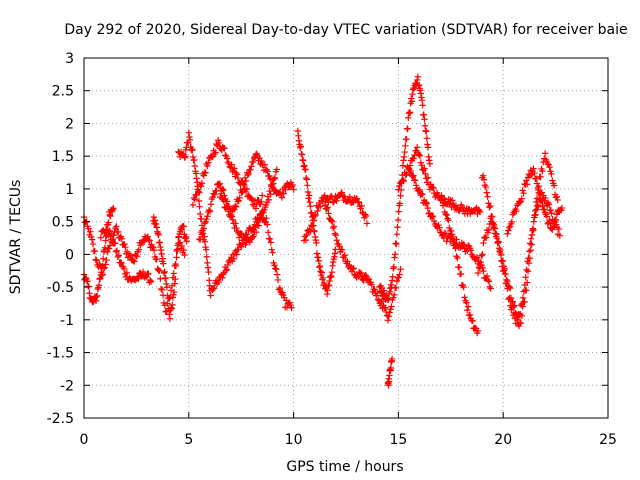  Describe the element at coordinates (69, 59) in the screenshot. I see `y-tick-label: 3` at that location.